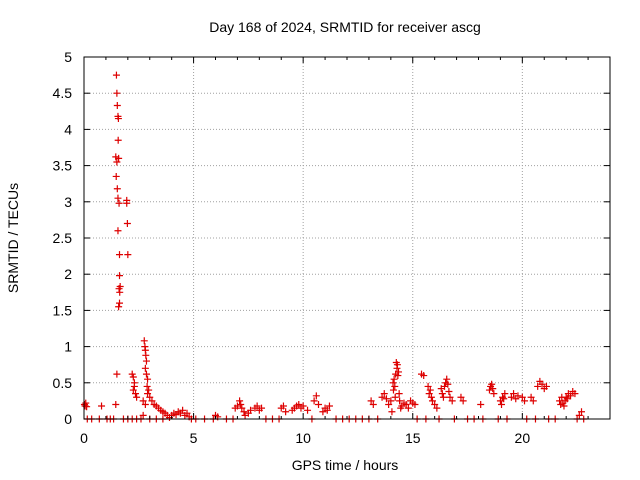 The image size is (640, 480). What do you see at coordinates (303, 438) in the screenshot?
I see `x-tick-label: 10` at bounding box center [303, 438].